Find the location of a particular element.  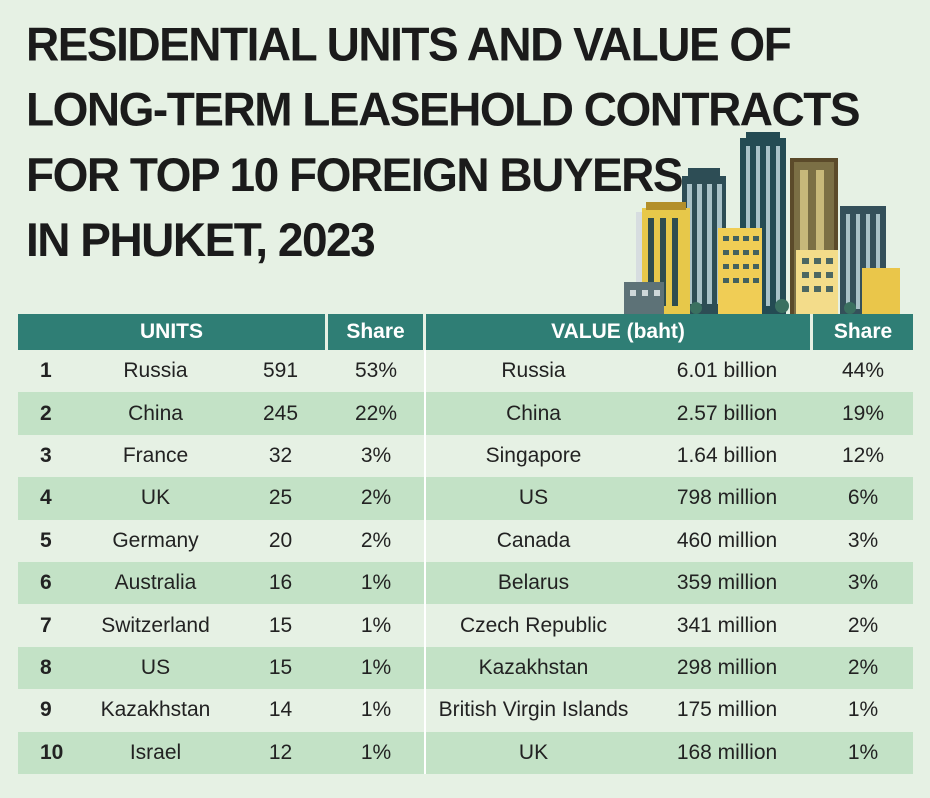

value-country-cell: China is located at coordinates (533, 413).